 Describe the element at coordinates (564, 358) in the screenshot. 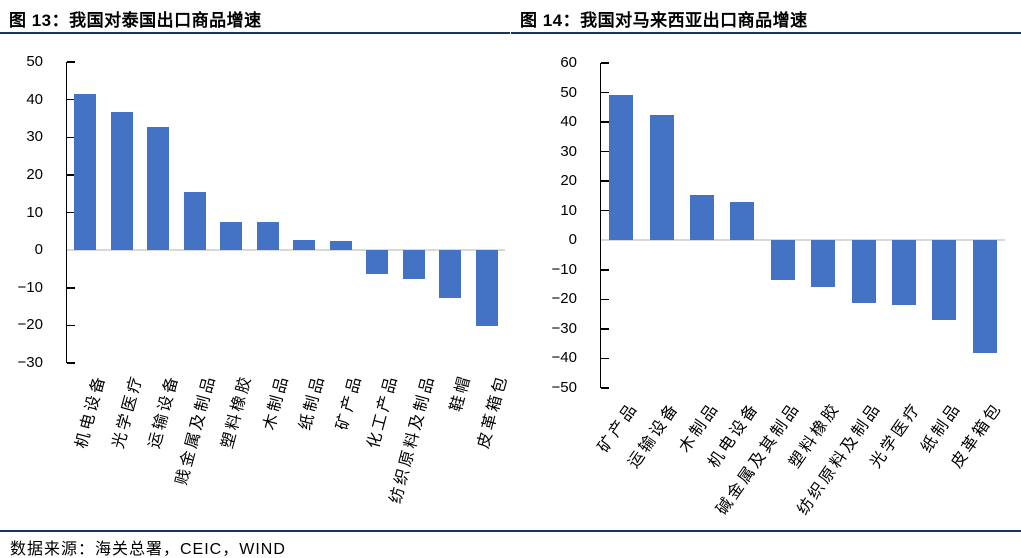

I see `y-tick-label: −40` at that location.